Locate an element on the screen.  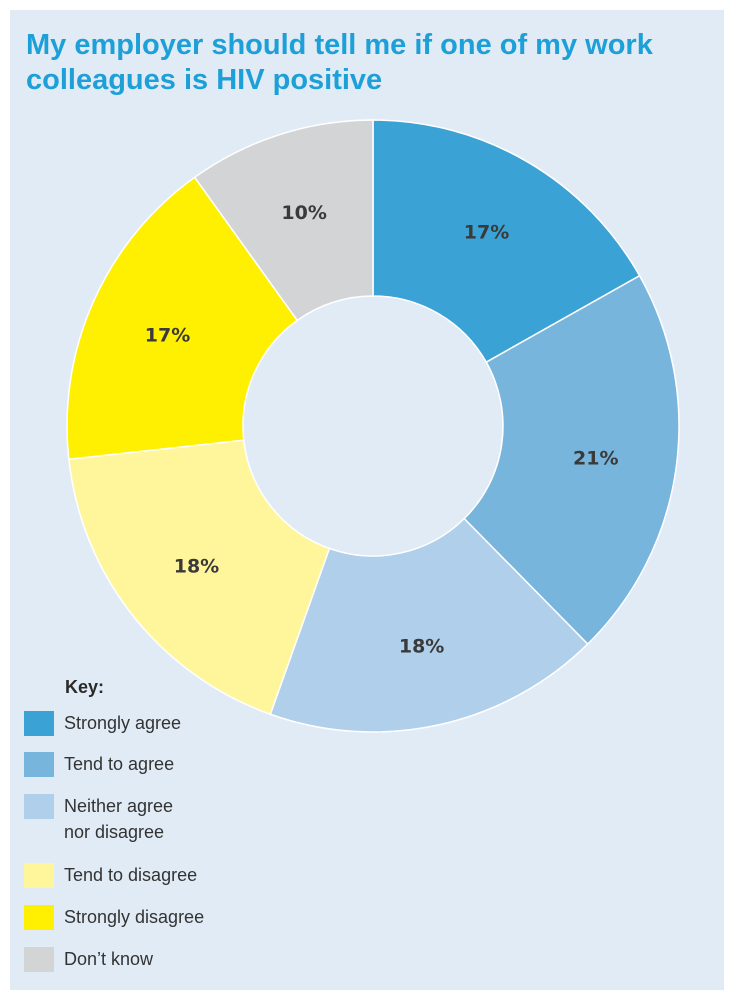
legend-label: Tend to agree is located at coordinates (119, 764).